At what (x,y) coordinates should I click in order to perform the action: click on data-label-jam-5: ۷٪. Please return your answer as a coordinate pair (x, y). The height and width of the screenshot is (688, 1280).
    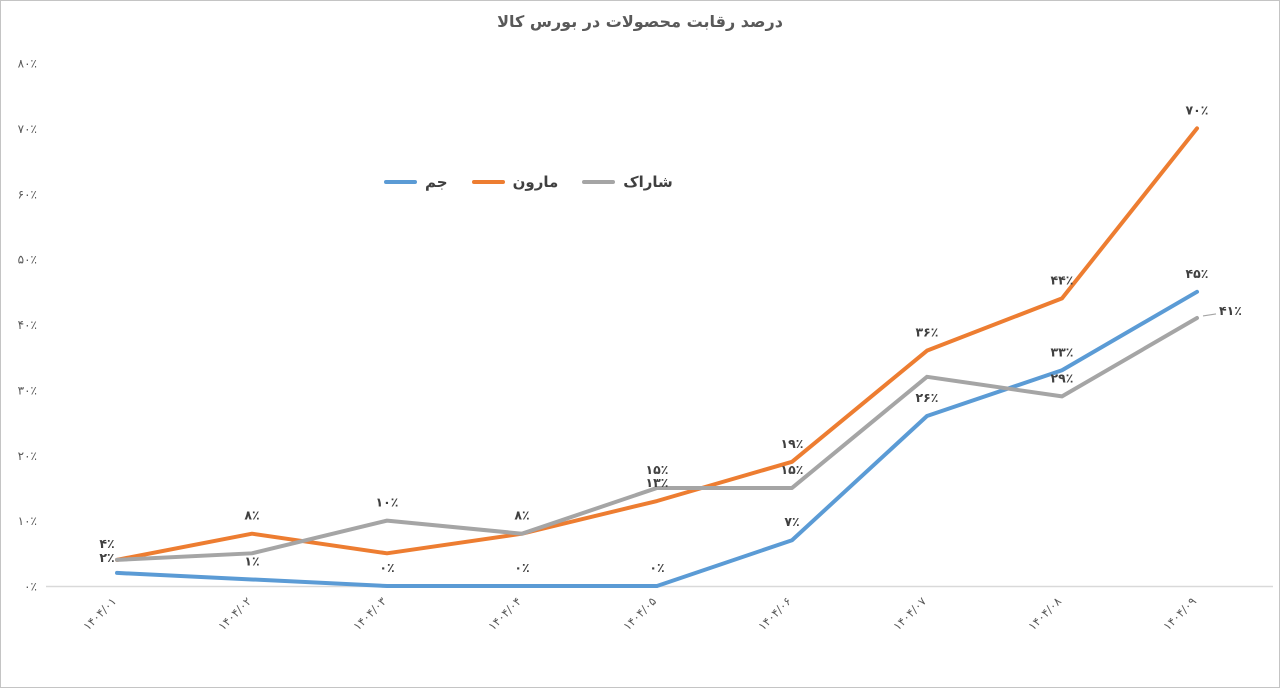
    Looking at the image, I should click on (791, 521).